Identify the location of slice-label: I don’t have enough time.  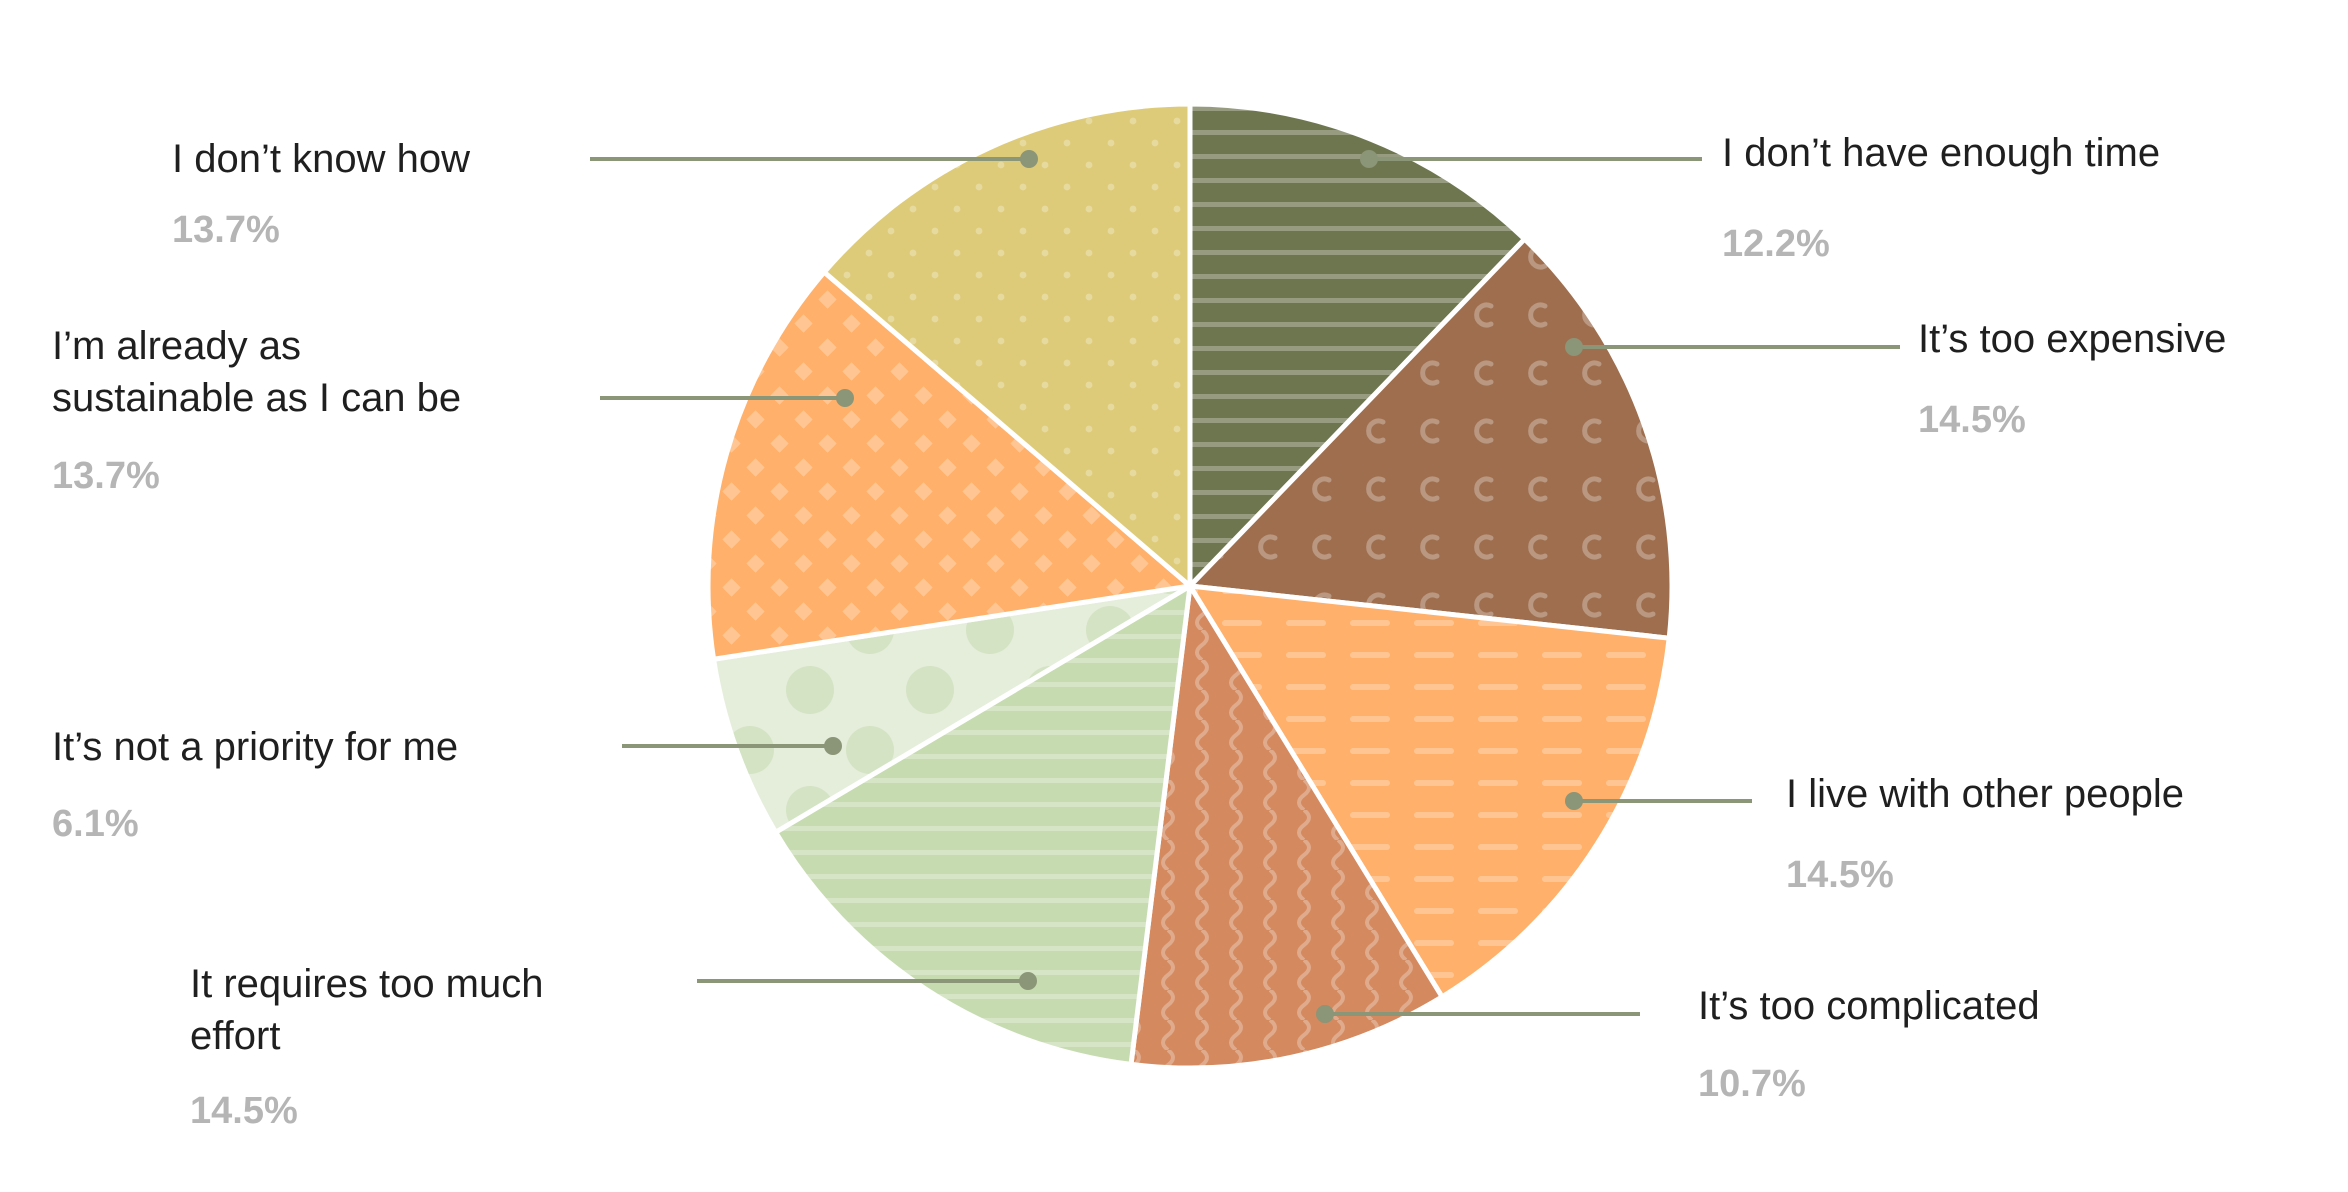
(1941, 153).